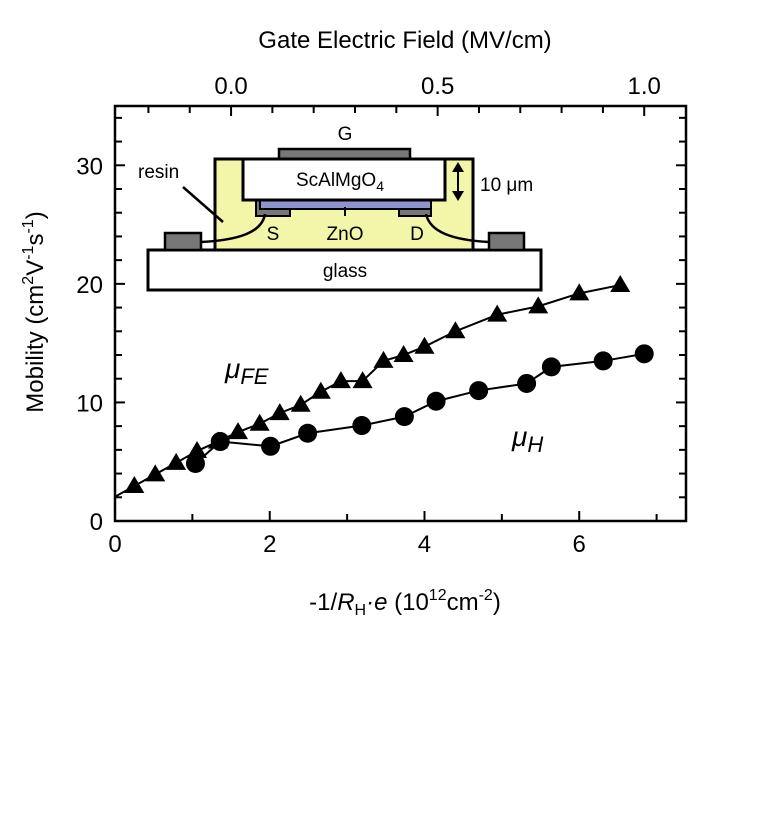  What do you see at coordinates (114, 544) in the screenshot?
I see `x-tick-label: 0` at bounding box center [114, 544].